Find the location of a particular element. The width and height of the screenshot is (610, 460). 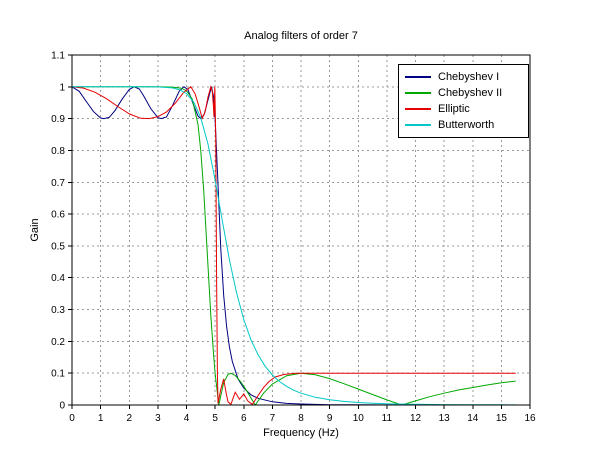

y-tick-label: 0.1 is located at coordinates (58, 374).